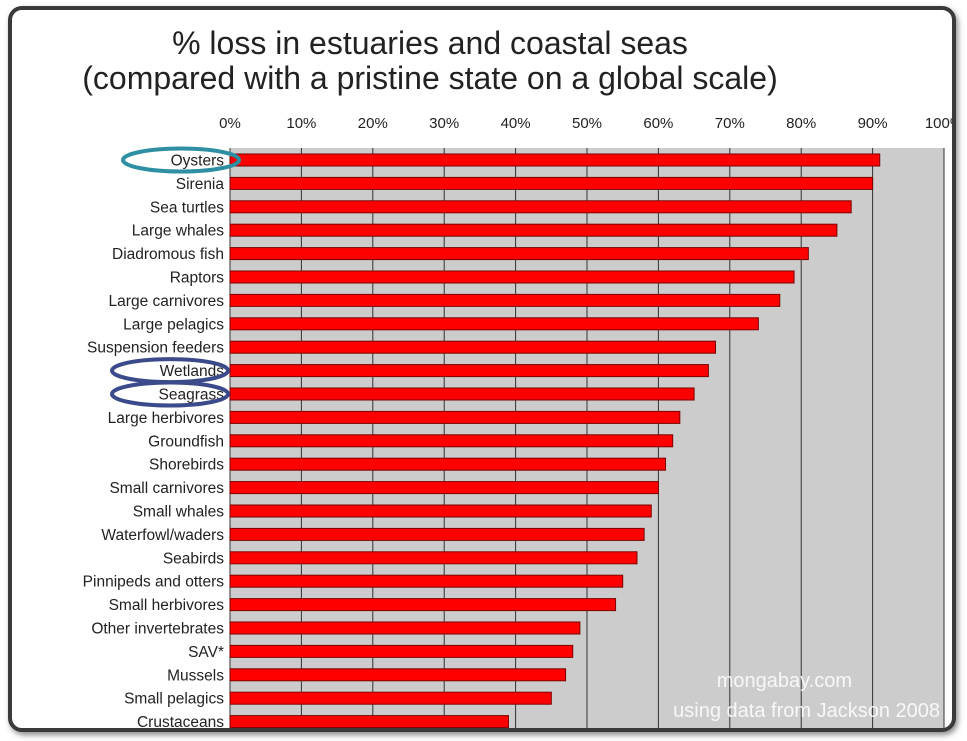 The width and height of the screenshot is (967, 741). I want to click on x-tick-label: 70%, so click(730, 123).